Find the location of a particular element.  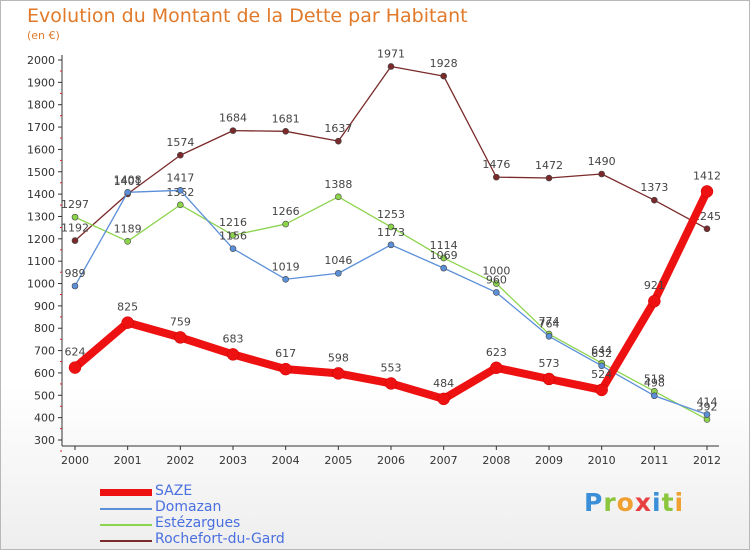

data-label: 1216 is located at coordinates (233, 222).